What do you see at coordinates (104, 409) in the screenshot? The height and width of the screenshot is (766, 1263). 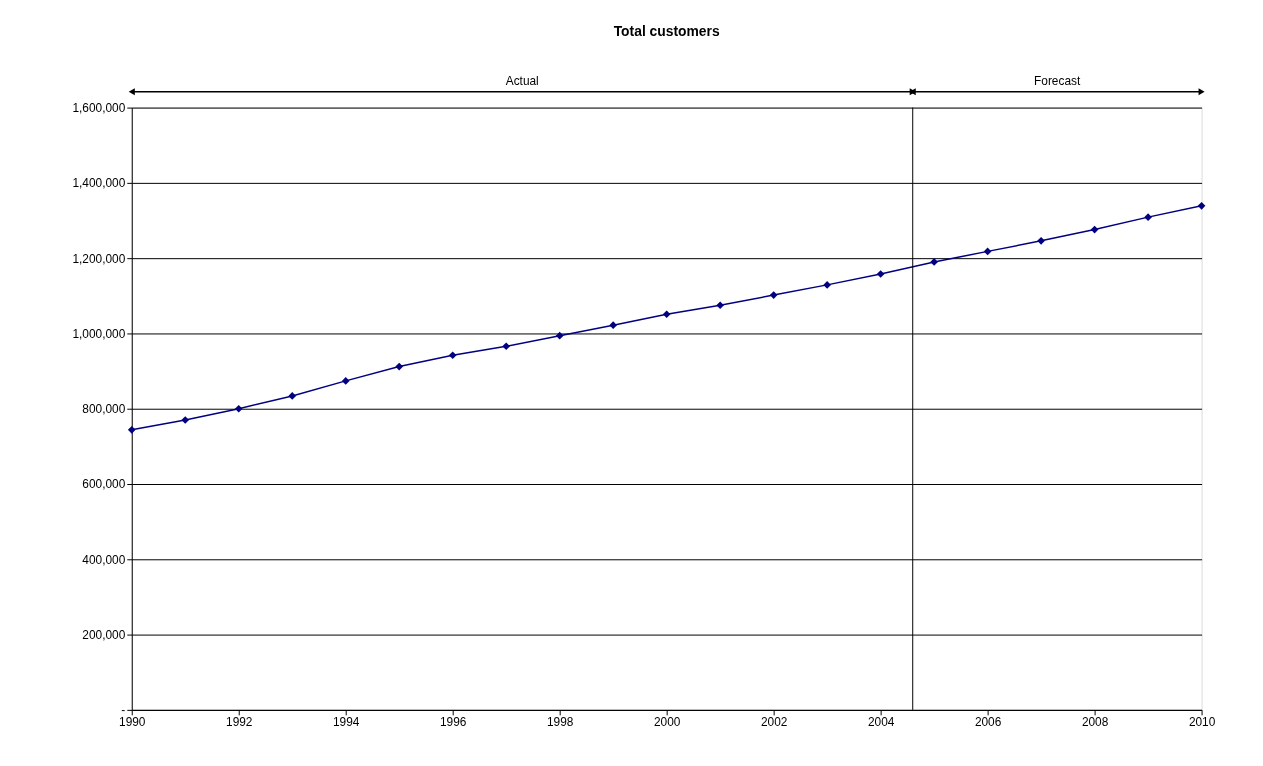 I see `y-tick-label: 800,000` at bounding box center [104, 409].